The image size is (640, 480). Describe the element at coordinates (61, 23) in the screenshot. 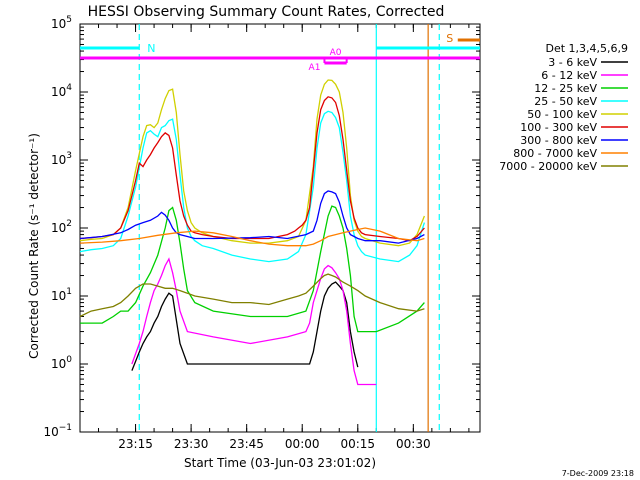

I see `y-tick-label: 10⁵` at that location.